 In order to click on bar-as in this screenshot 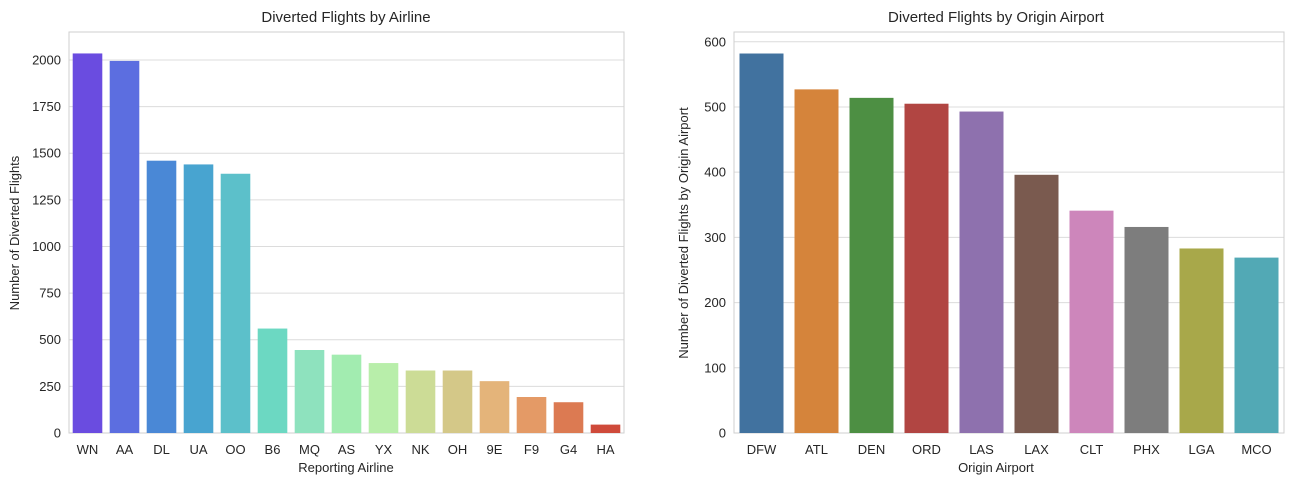, I will do `click(346, 393)`.